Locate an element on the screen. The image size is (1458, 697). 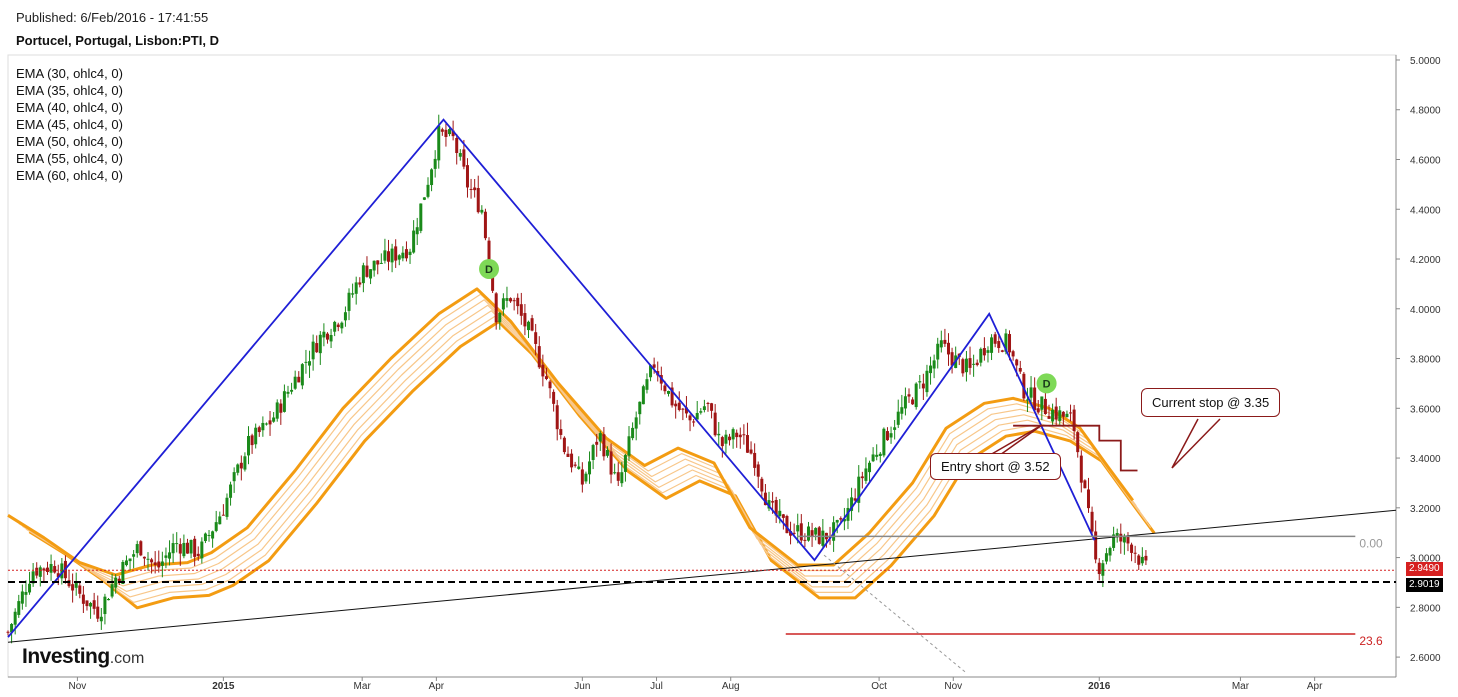
legend-item: EMA (30, ohlc4, 0) is located at coordinates (69, 73).